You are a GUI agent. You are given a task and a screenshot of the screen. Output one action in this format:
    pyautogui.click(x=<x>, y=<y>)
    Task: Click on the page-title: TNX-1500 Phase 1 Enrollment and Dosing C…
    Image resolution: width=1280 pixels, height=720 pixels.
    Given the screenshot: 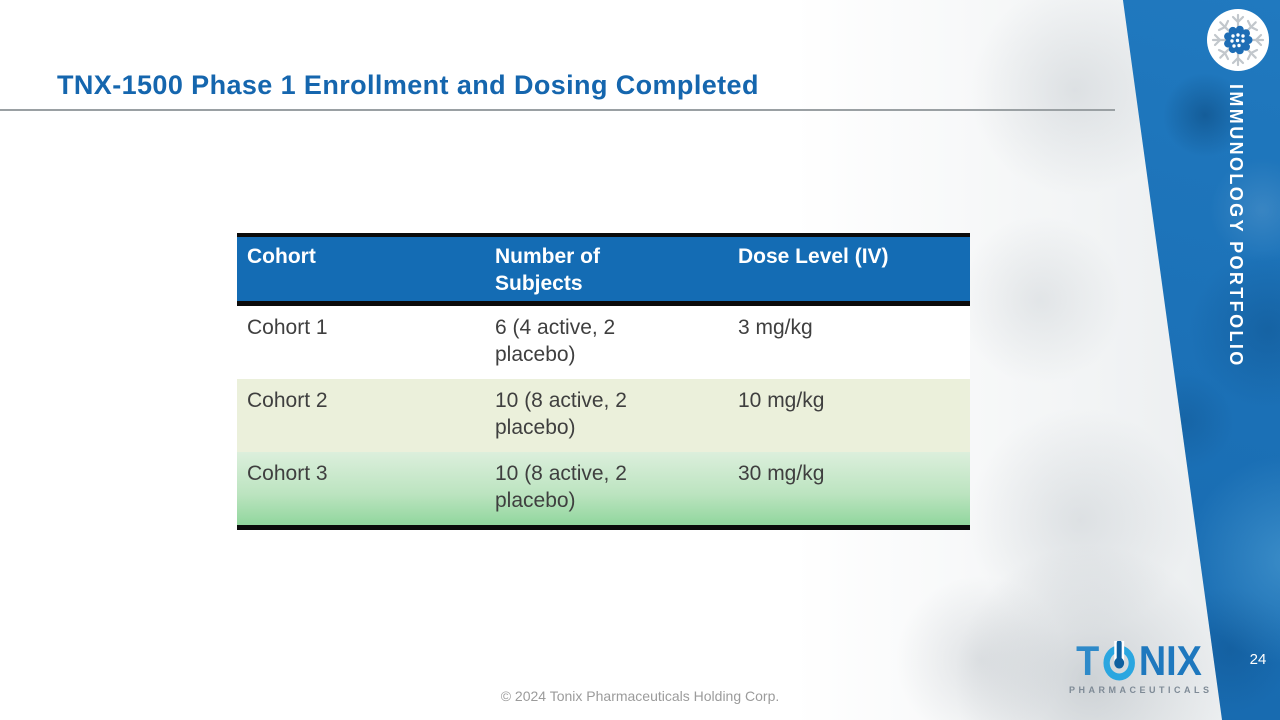 What is the action you would take?
    pyautogui.click(x=408, y=85)
    